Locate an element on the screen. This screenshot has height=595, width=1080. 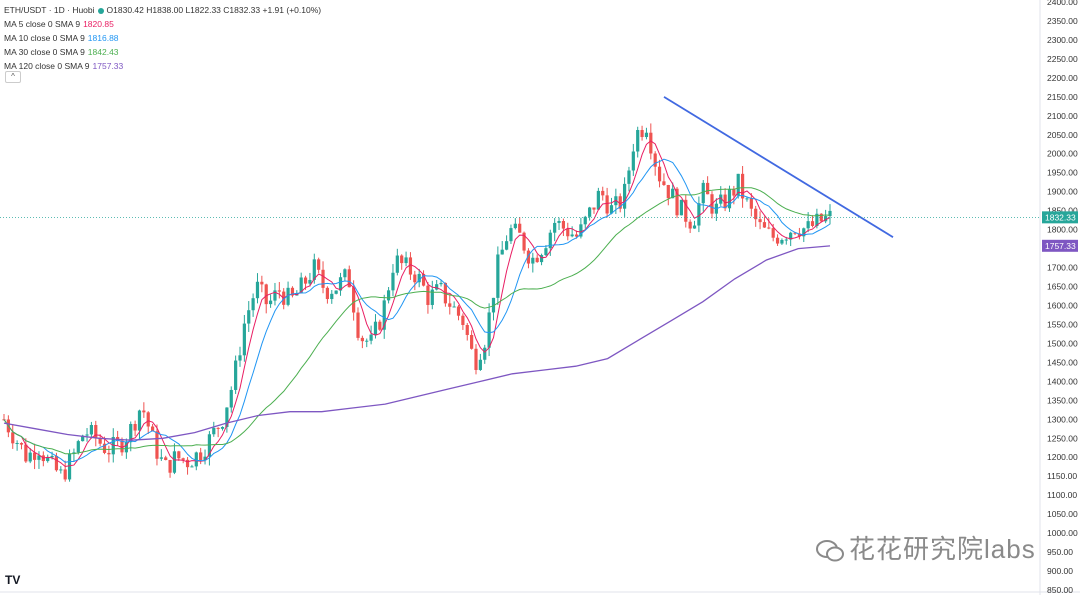
indicator-value: 1816.88 is located at coordinates (103, 38).